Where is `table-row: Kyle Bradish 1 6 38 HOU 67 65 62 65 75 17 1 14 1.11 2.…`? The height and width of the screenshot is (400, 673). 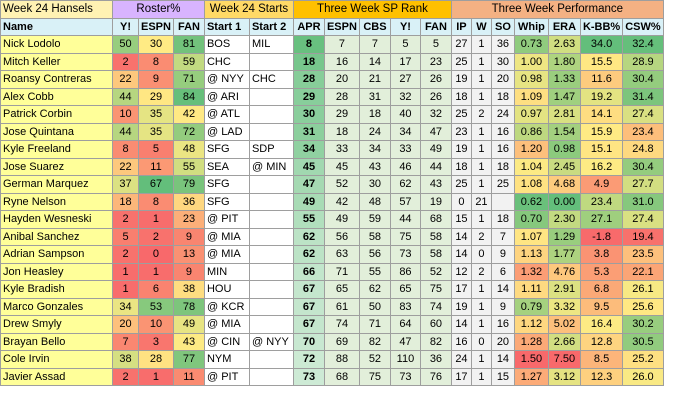
table-row: Kyle Bradish 1 6 38 HOU 67 65 62 65 75 17 1 14 1.11 2.… is located at coordinates (332, 289).